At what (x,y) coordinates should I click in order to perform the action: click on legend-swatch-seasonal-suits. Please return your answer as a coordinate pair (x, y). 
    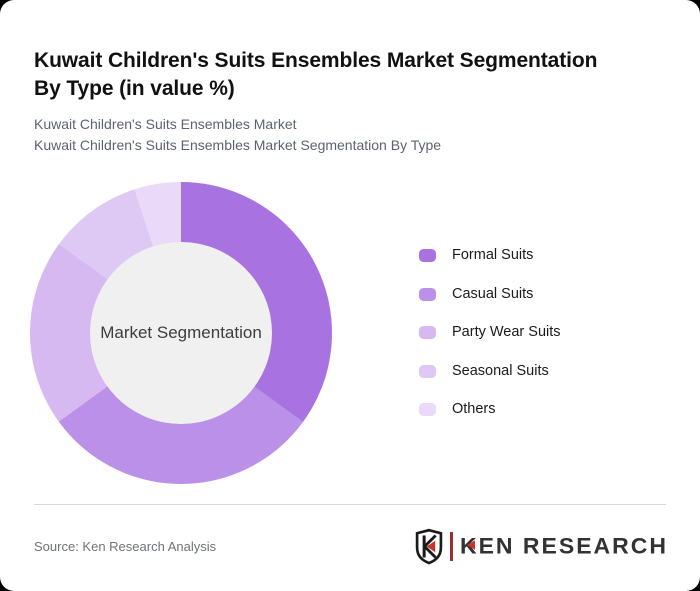
    Looking at the image, I should click on (427, 371).